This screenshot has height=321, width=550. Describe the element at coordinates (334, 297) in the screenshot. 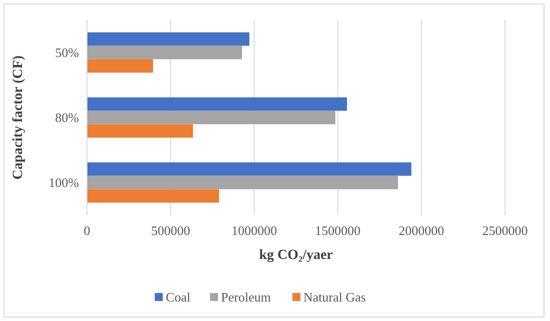

I see `legend-label: Natural Gas` at that location.